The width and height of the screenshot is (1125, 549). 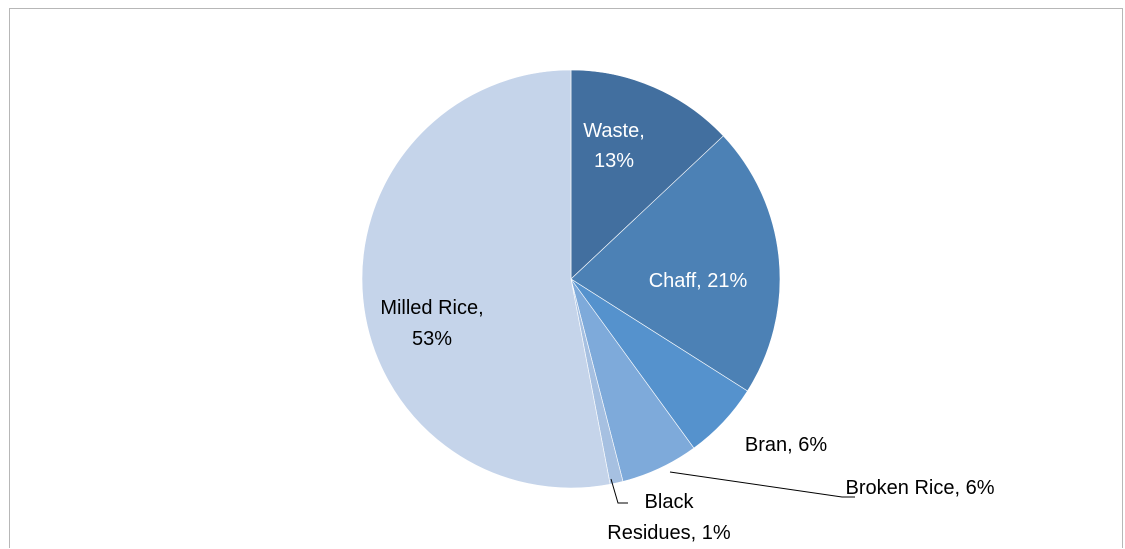 What do you see at coordinates (698, 281) in the screenshot?
I see `data-label-chaff: Chaff, 21%` at bounding box center [698, 281].